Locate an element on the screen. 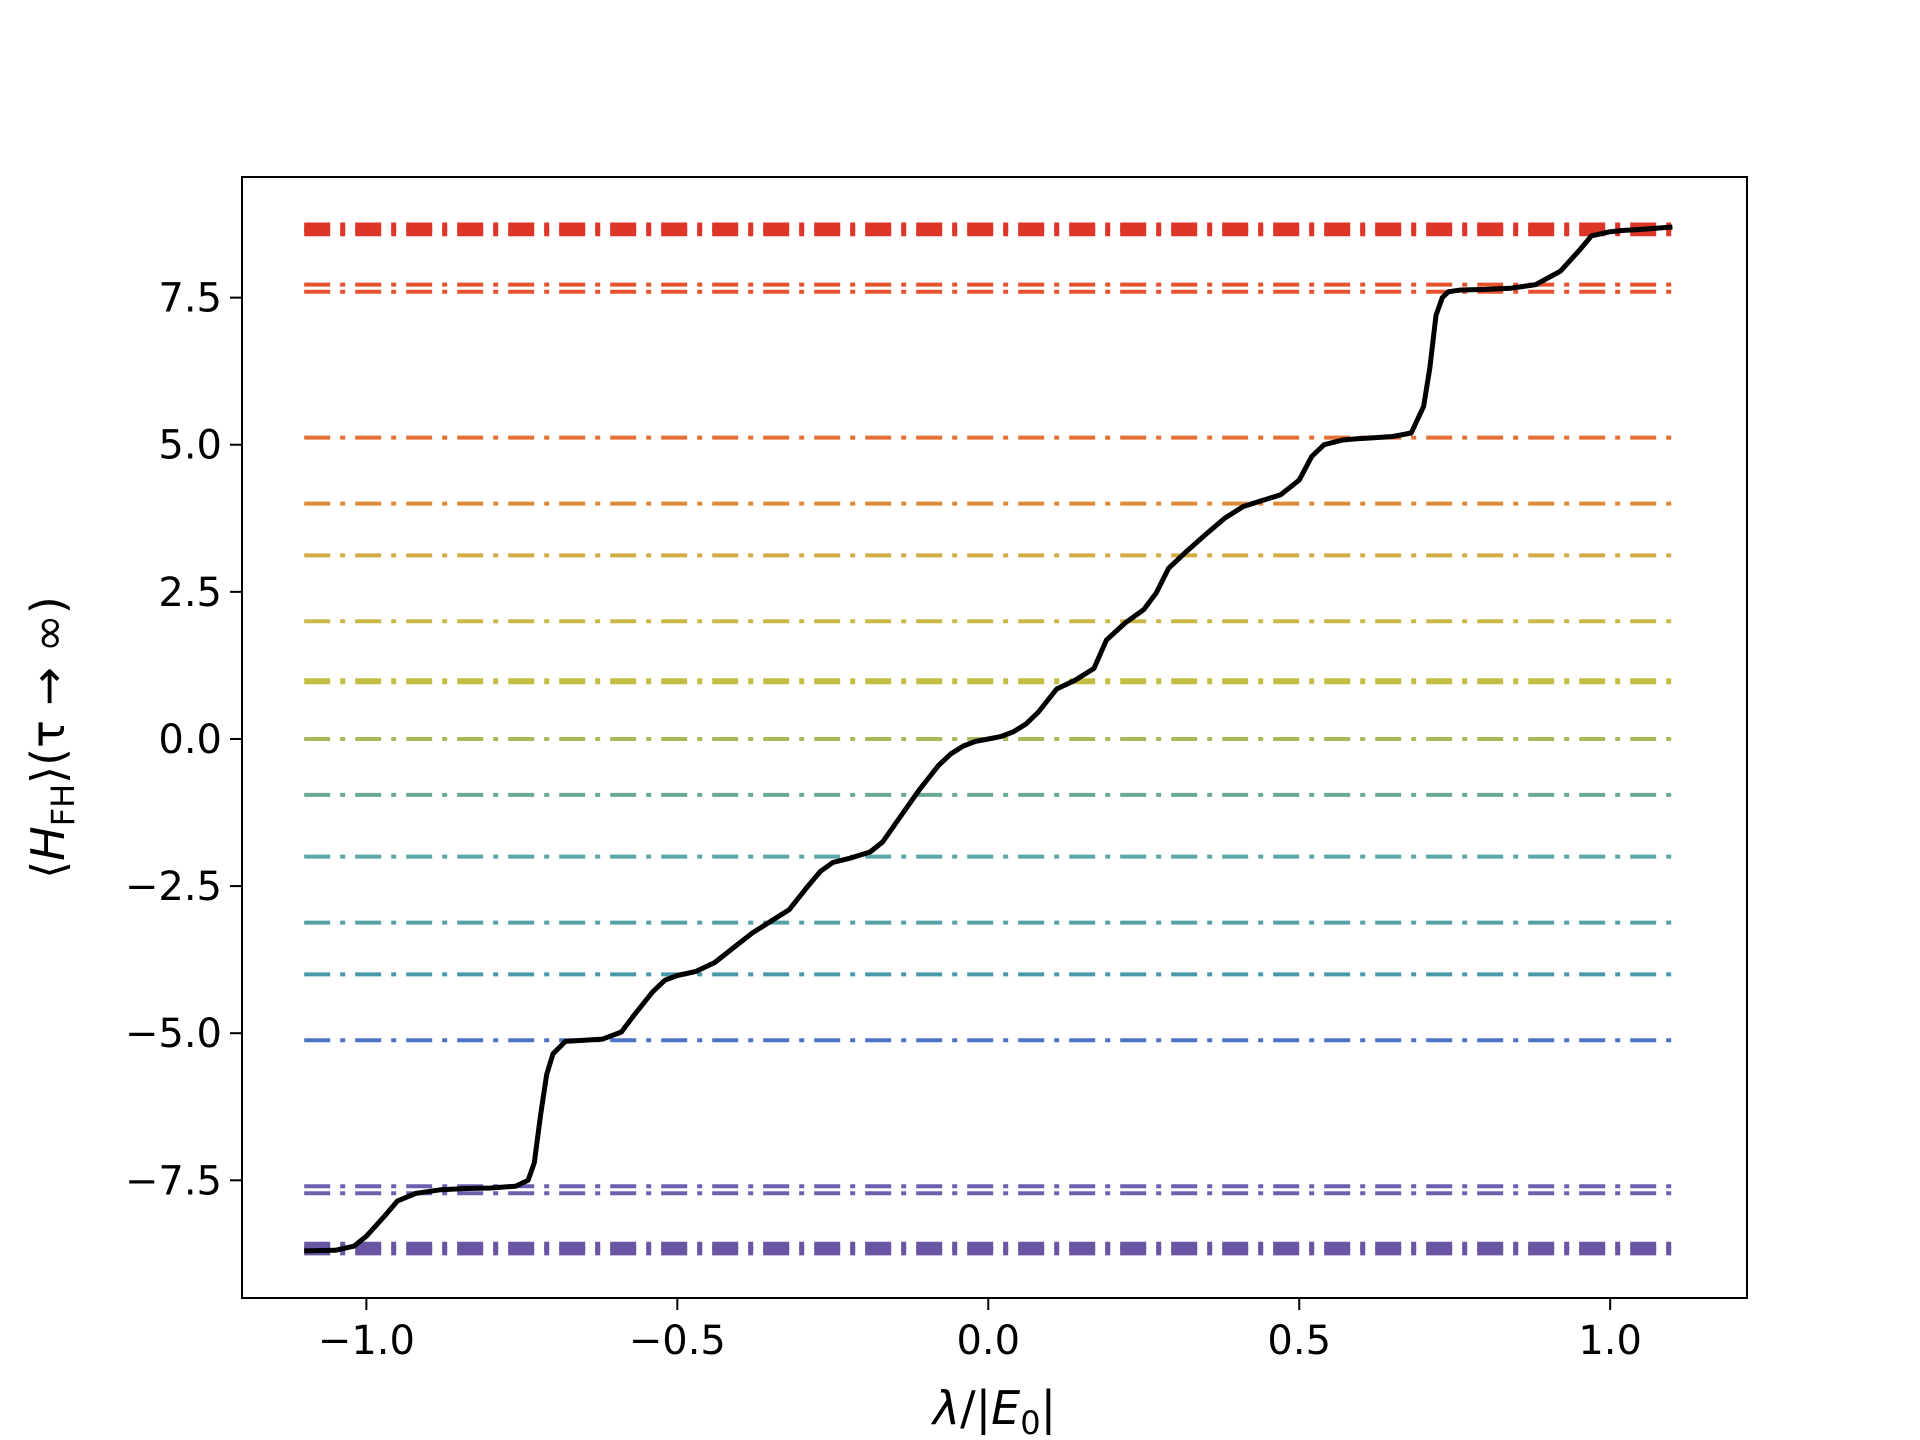 The image size is (1920, 1440). y-tick-label: 7.5 is located at coordinates (190, 299).